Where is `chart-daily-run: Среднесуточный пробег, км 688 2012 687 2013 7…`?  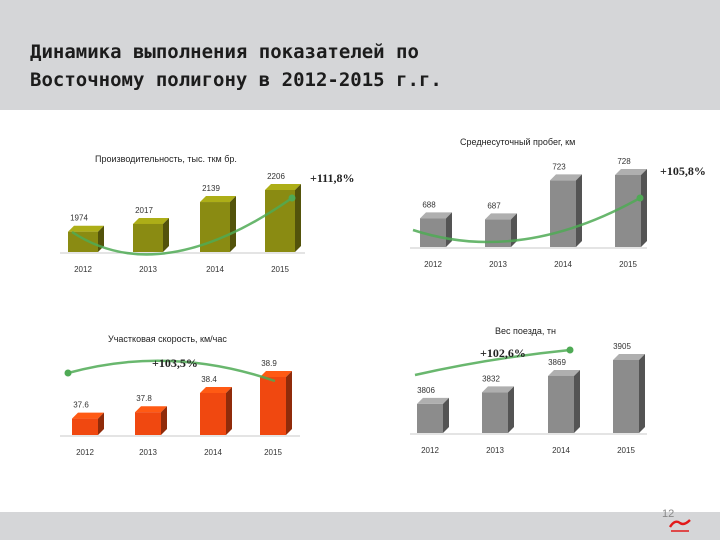 chart-daily-run: Среднесуточный пробег, км 688 2012 687 2013 7… is located at coordinates (558, 203).